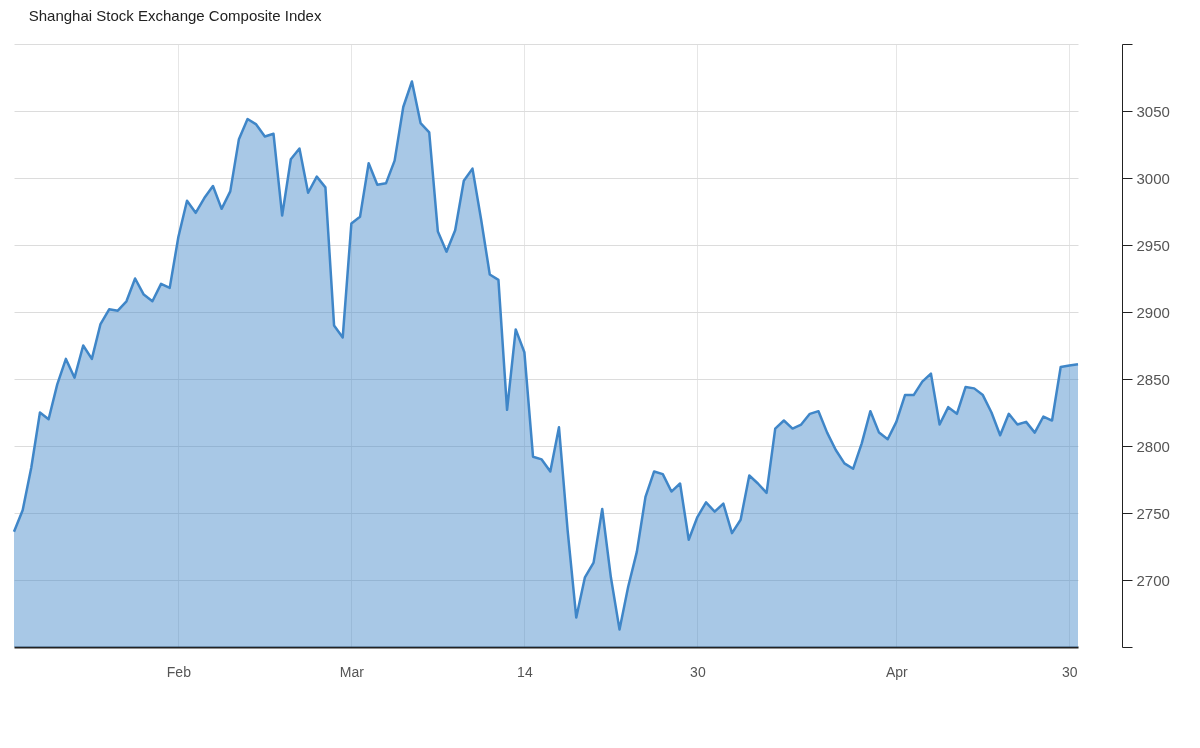 The image size is (1200, 748). Describe the element at coordinates (1153, 312) in the screenshot. I see `y-tick-label: 2900` at that location.